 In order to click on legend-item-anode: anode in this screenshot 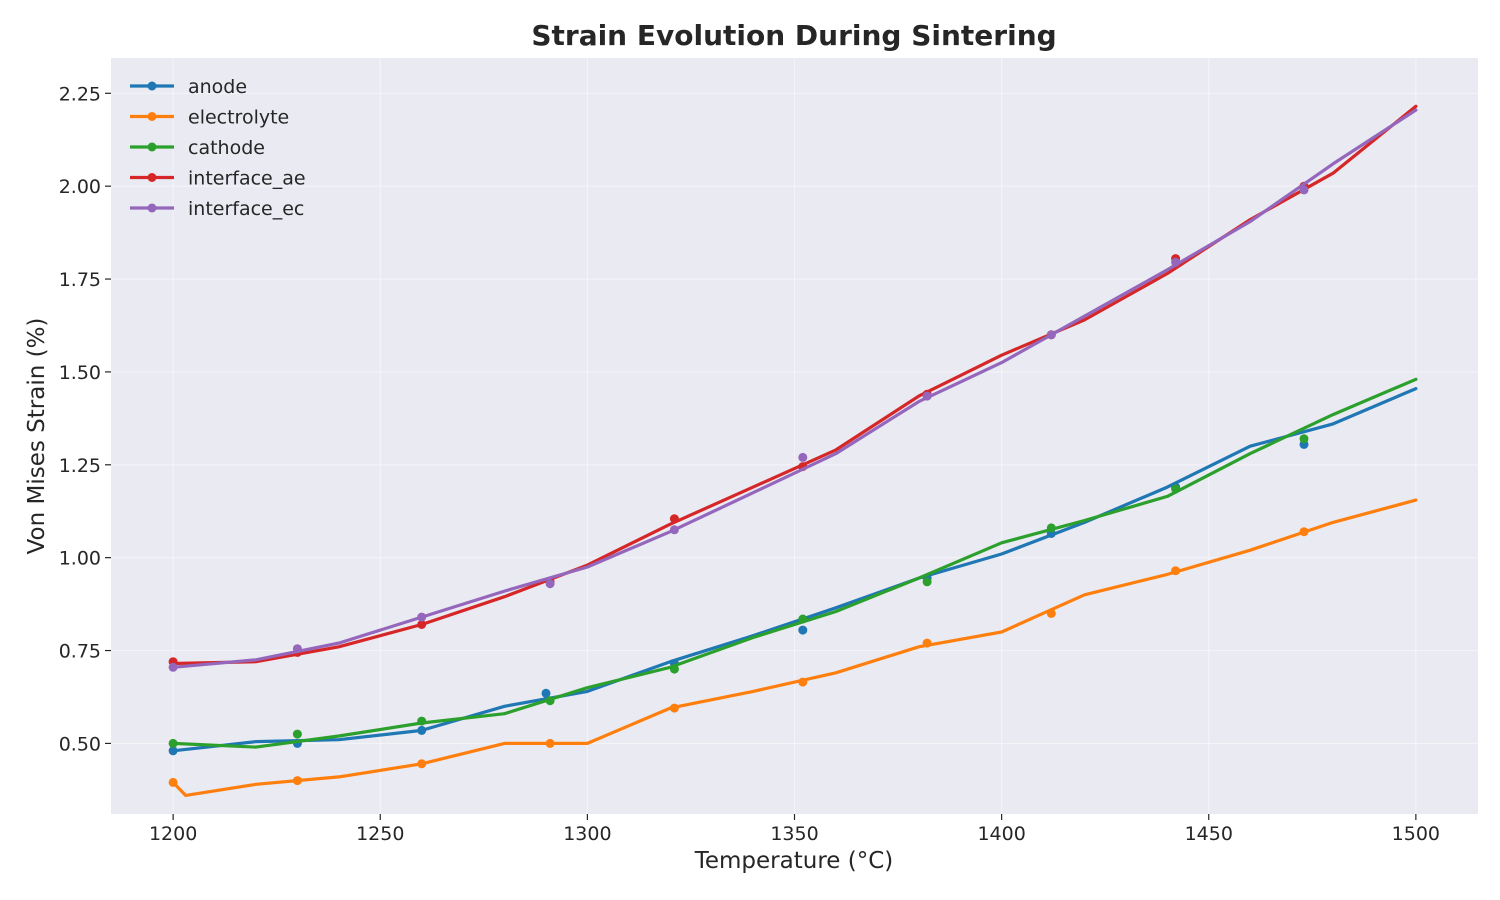, I will do `click(188, 87)`.